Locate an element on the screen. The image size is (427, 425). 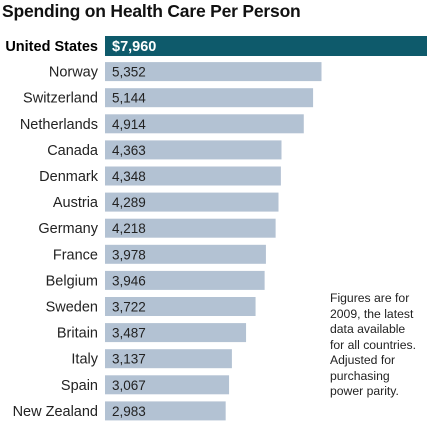
category-label: United States is located at coordinates (51, 47).